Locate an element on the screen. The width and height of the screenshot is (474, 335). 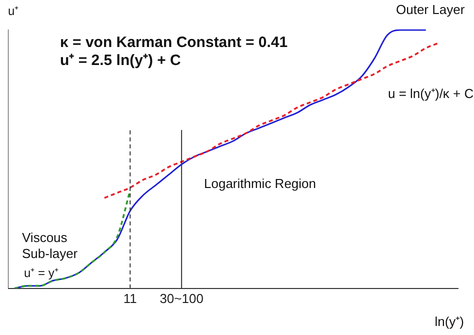
annotation: Viscous Sub-layer is located at coordinates (50, 246).